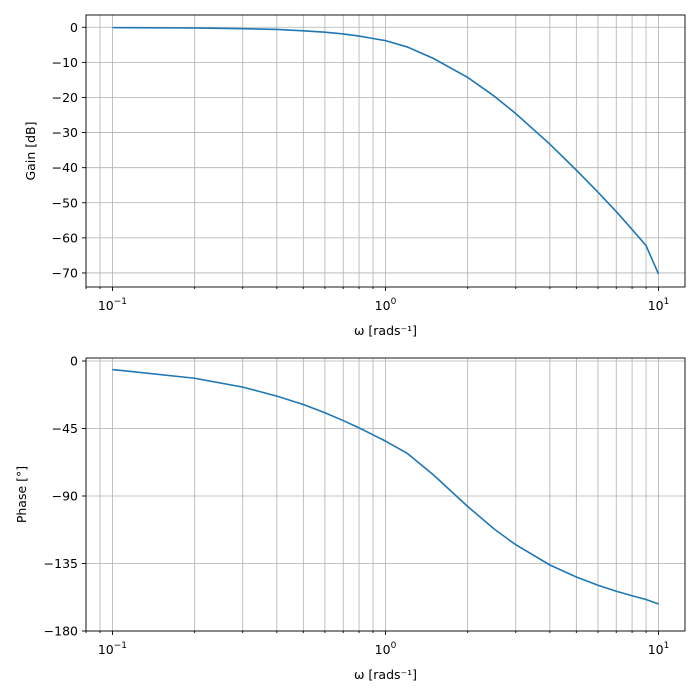 The width and height of the screenshot is (700, 700). I want to click on gain-x-tick-label: 10⁰, so click(386, 305).